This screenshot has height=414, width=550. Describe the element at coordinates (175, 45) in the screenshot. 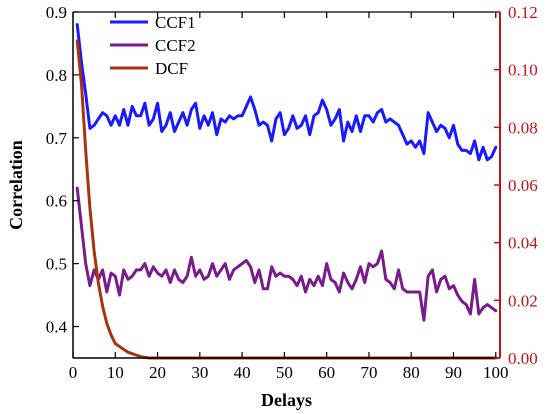

I see `legend-label-ccf2: CCF2` at that location.